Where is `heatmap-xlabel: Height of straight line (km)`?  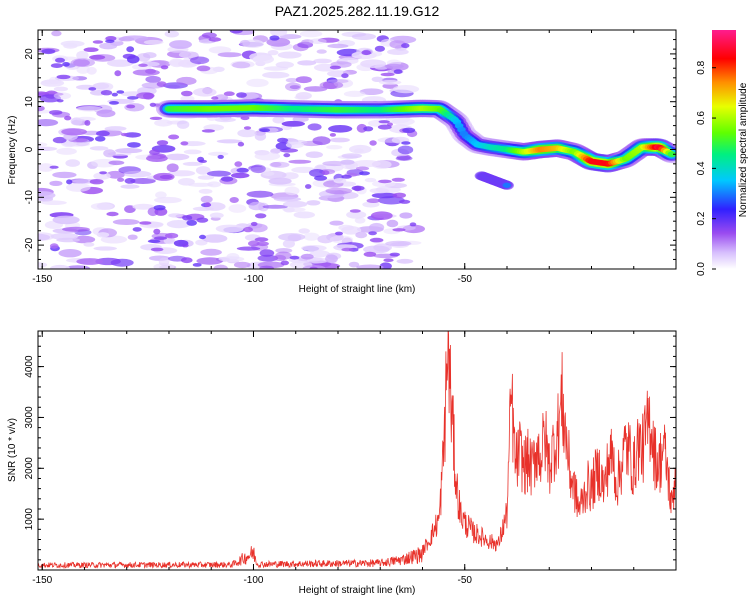
heatmap-xlabel: Height of straight line (km) is located at coordinates (357, 289).